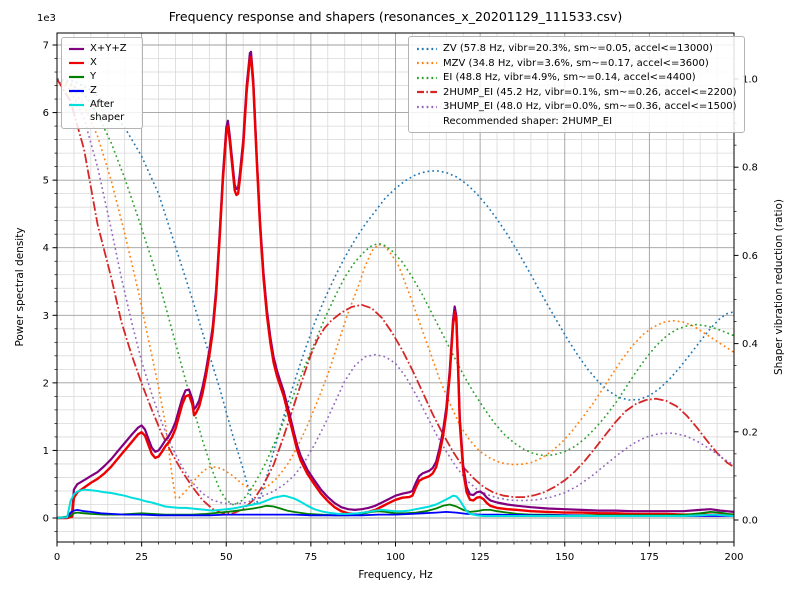 This screenshot has height=600, width=800. I want to click on legend-measured: X+Y+Z X Y Z After shaper, so click(102, 83).